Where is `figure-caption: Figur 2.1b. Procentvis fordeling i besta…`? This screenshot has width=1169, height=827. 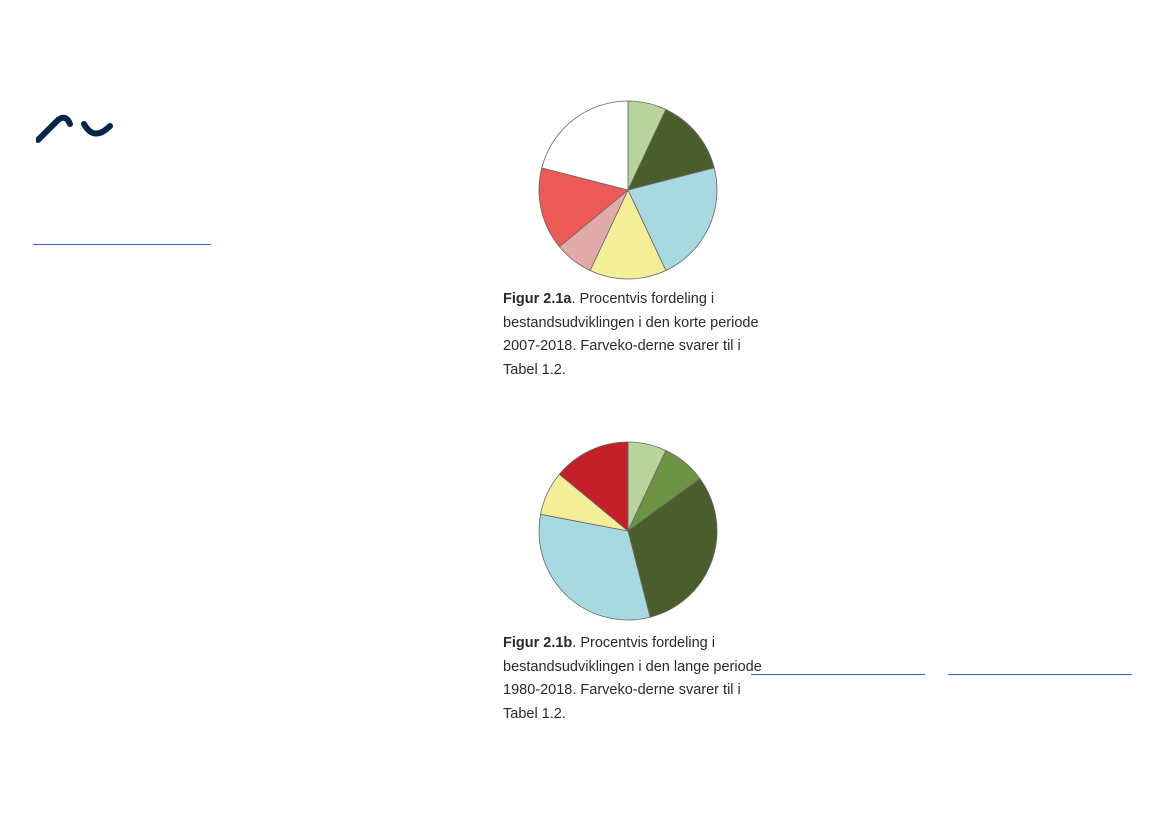 figure-caption: Figur 2.1b. Procentvis fordeling i besta… is located at coordinates (633, 679).